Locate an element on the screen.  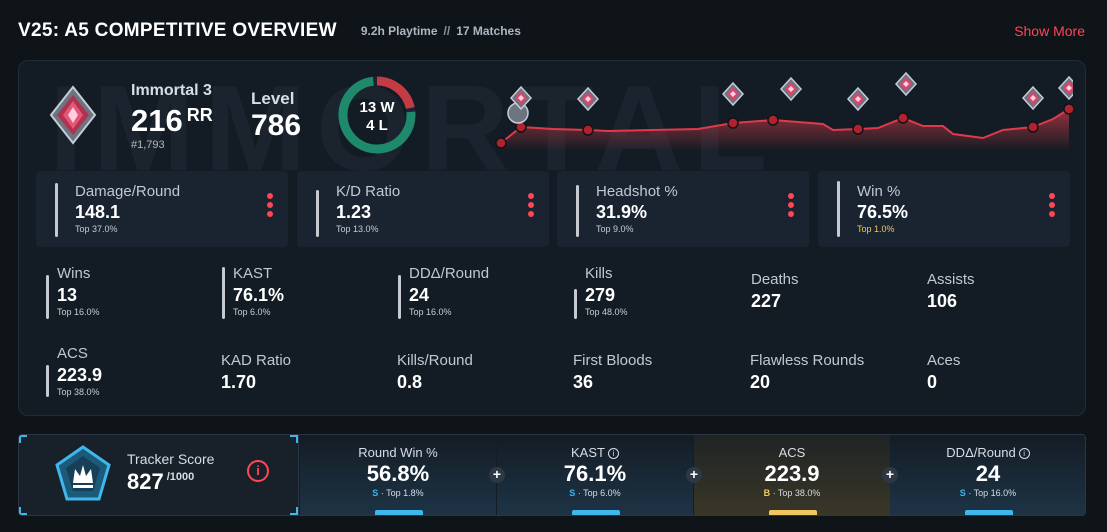
tier-percentile: · Top 16.0% is located at coordinates (991, 493).